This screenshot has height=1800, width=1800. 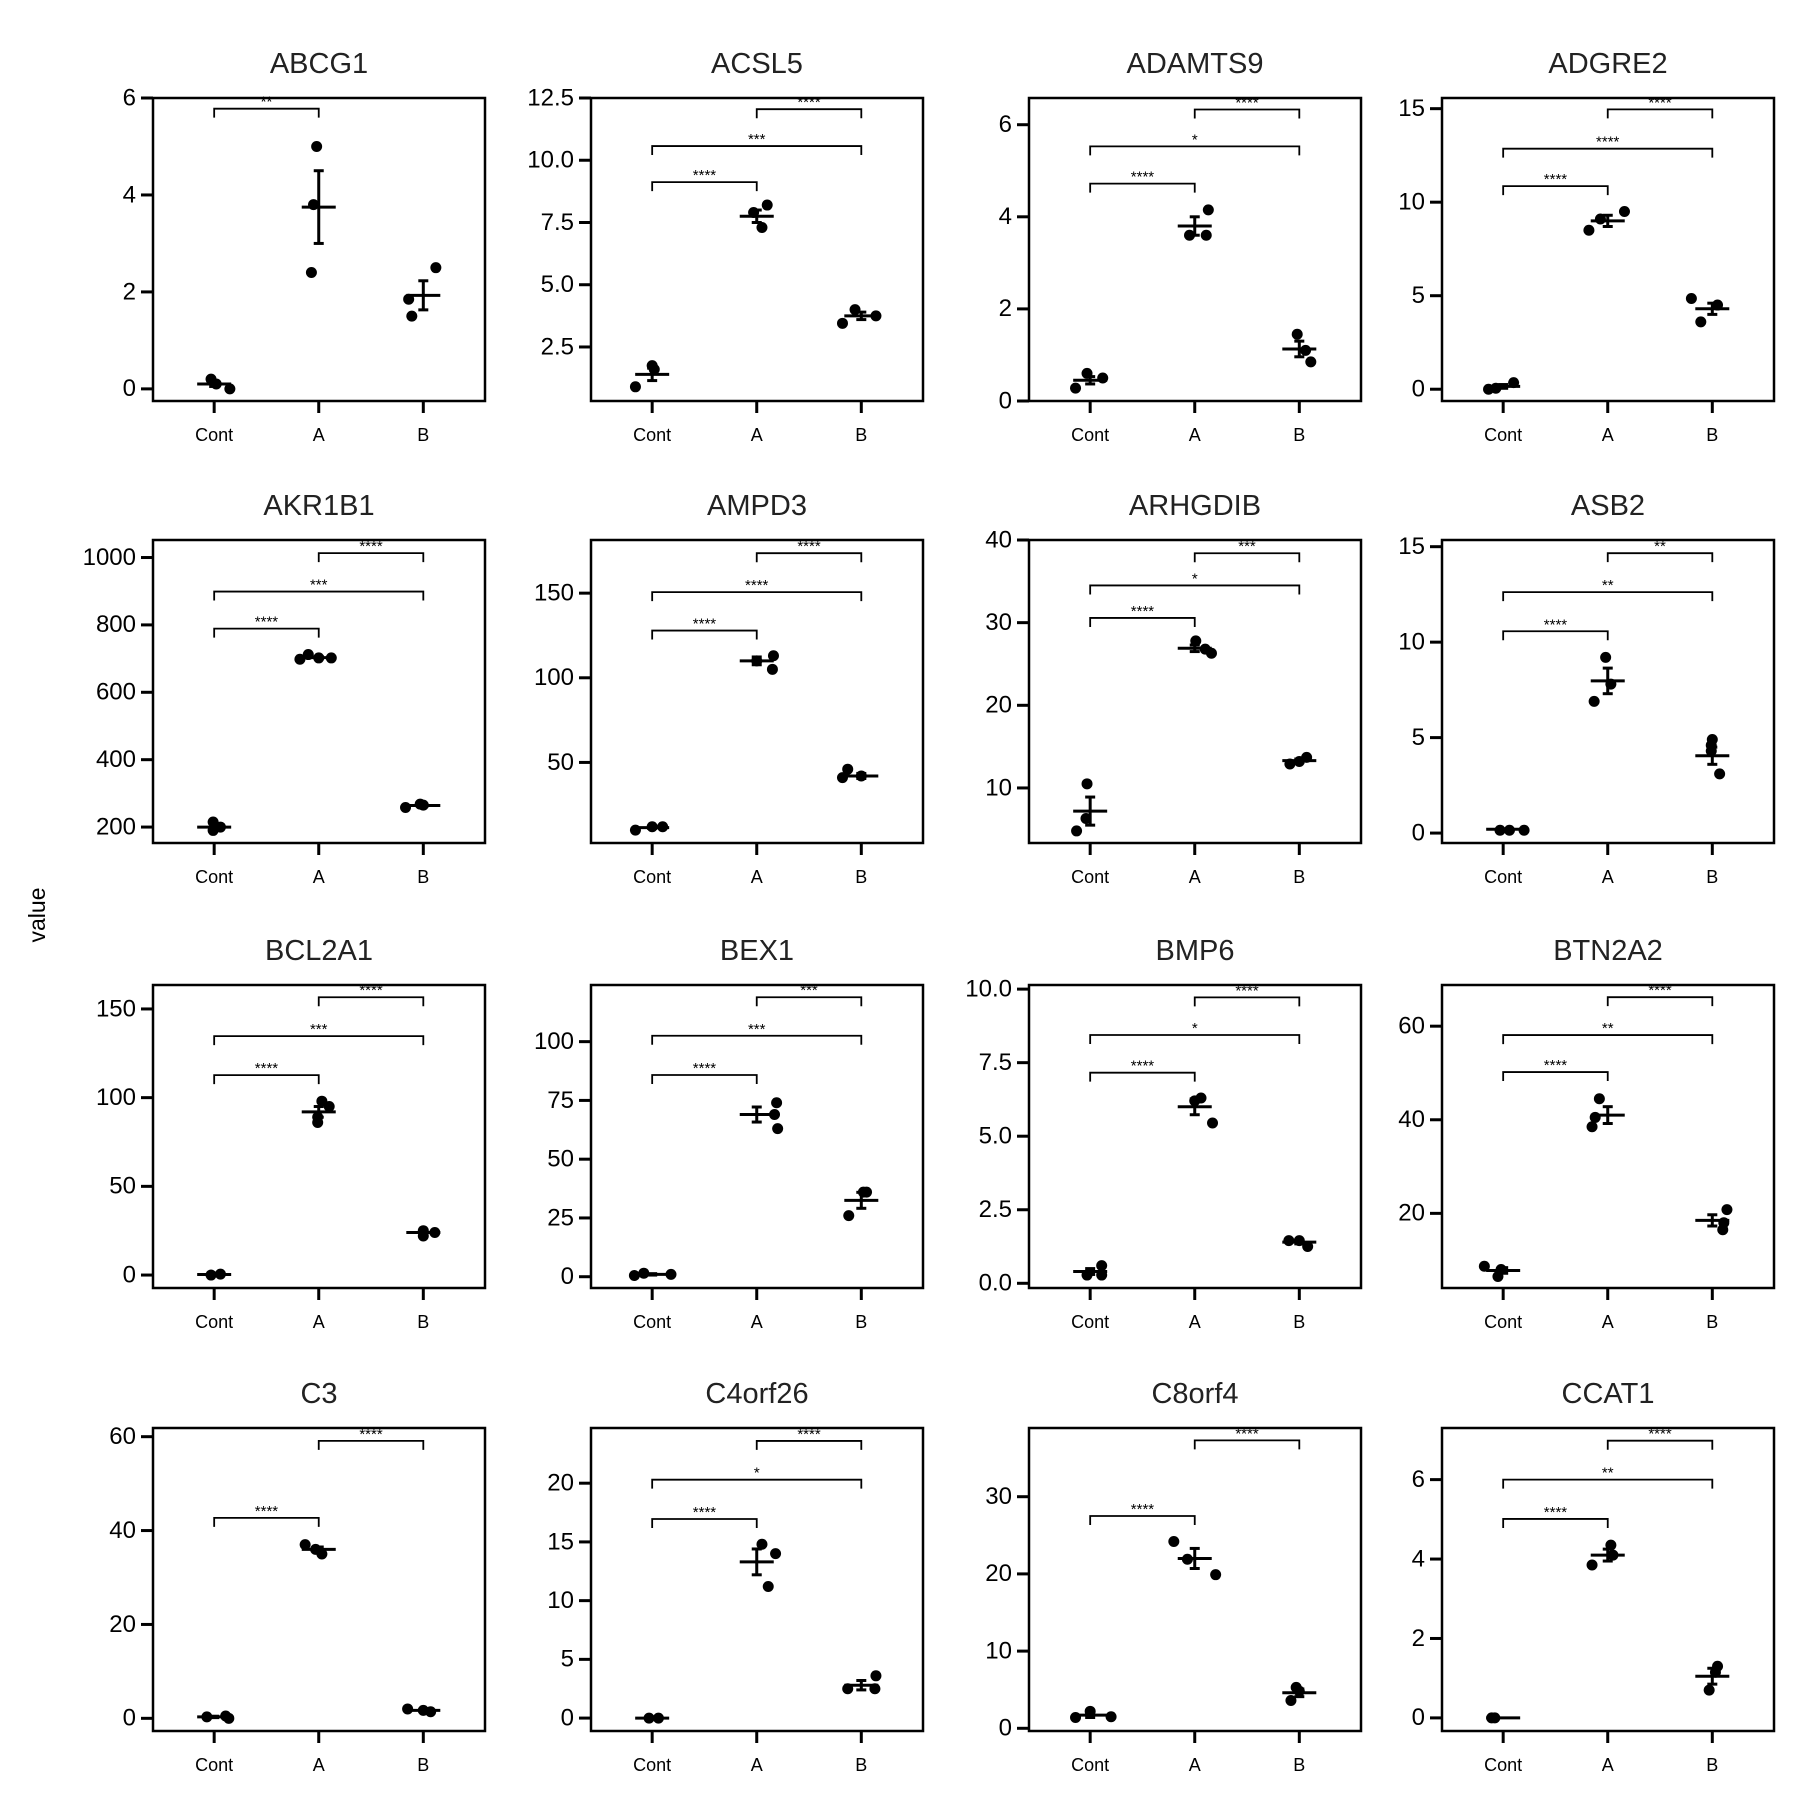 What do you see at coordinates (1418, 1638) in the screenshot?
I see `y-tick-label: 2` at bounding box center [1418, 1638].